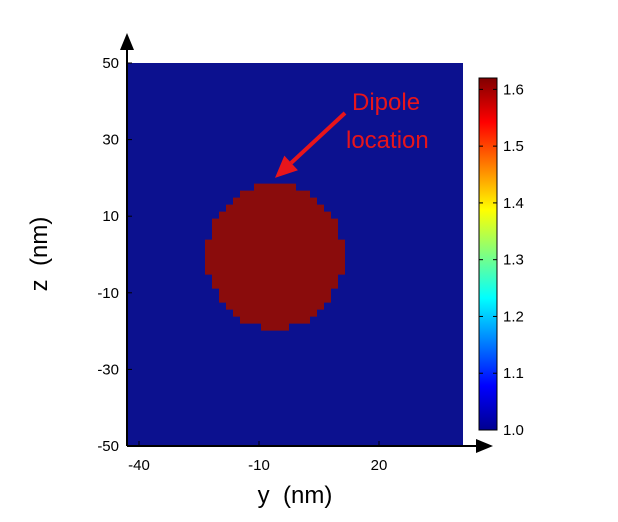 The height and width of the screenshot is (522, 618). I want to click on colorbar-tick-label: 1.2, so click(513, 316).